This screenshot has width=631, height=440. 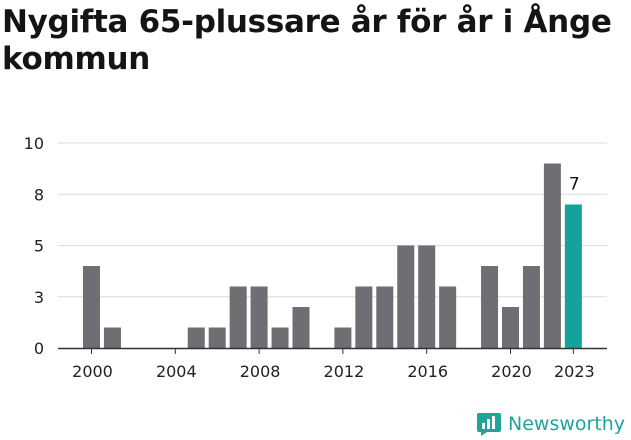 I want to click on x-tick-label: 2008, so click(x=260, y=371).